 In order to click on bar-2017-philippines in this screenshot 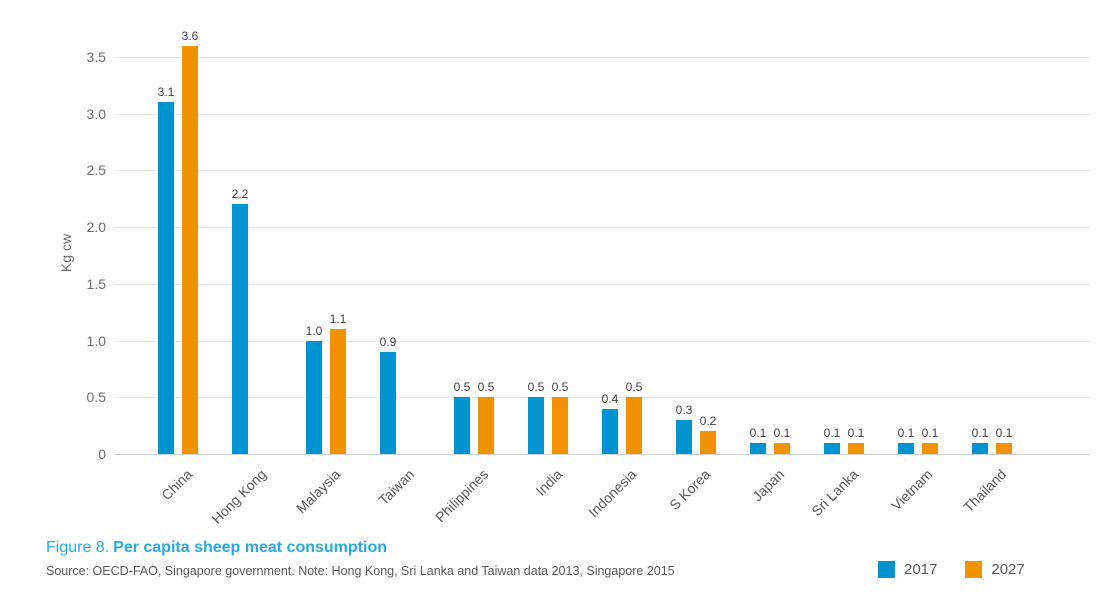, I will do `click(462, 425)`.